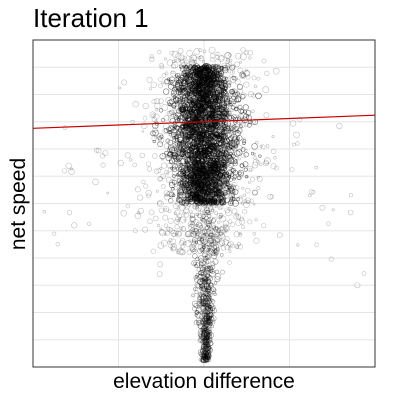 This screenshot has height=400, width=400. Describe the element at coordinates (18, 204) in the screenshot. I see `y-axis-label: net speed` at that location.